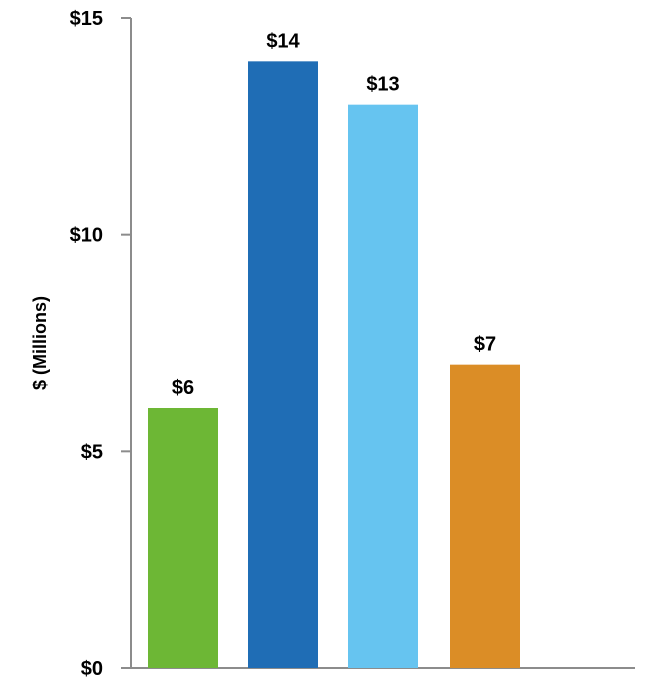  What do you see at coordinates (183, 388) in the screenshot?
I see `data-label: $6` at bounding box center [183, 388].